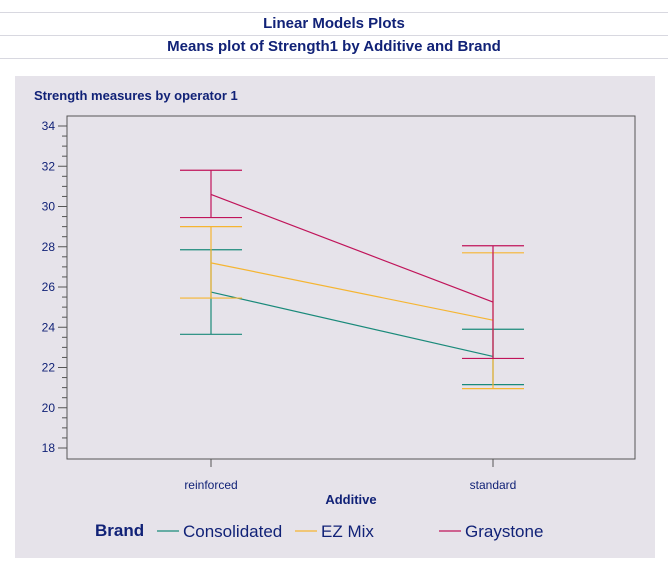 The image size is (668, 567). I want to click on legend: Brand Consolidated EZ Mix Graystone, so click(319, 531).